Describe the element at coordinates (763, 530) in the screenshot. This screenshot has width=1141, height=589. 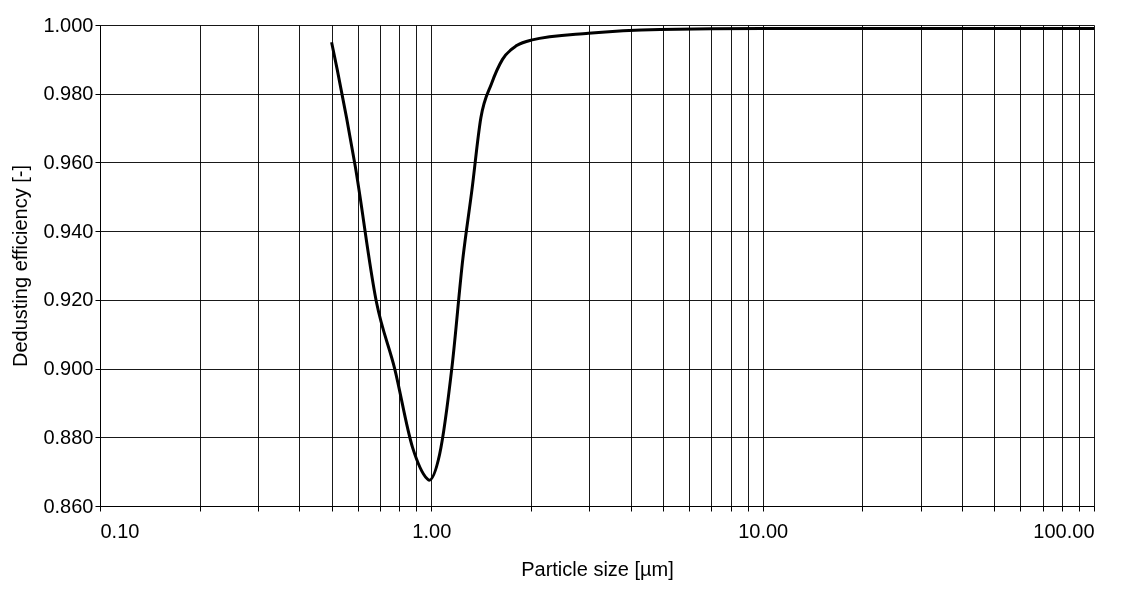
I see `x-tick-label: 10.00` at that location.